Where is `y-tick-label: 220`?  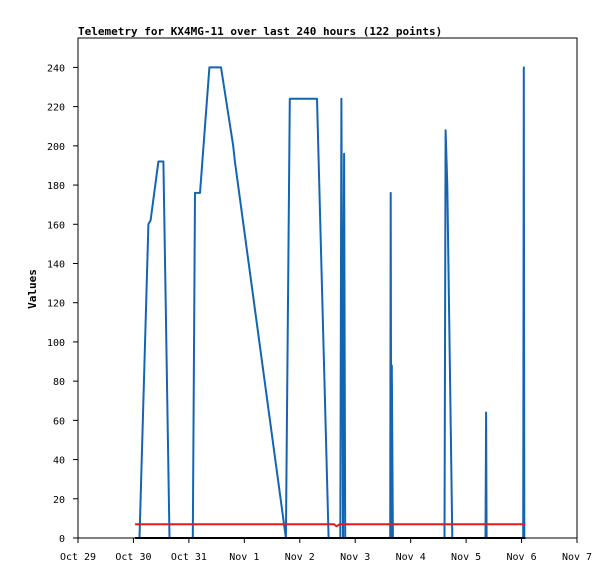
y-tick-label: 220 is located at coordinates (56, 108).